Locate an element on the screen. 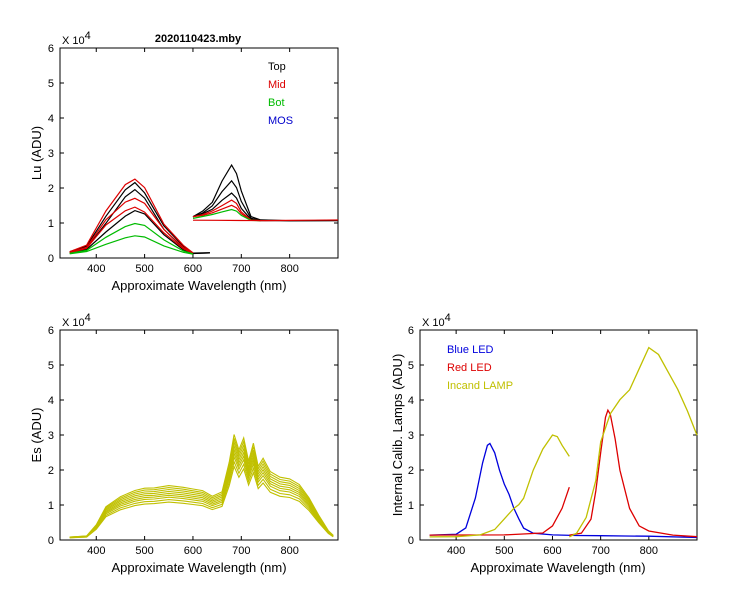 The image size is (750, 605). calib-x-axis-label: Approximate Wavelength (nm) is located at coordinates (557, 567).